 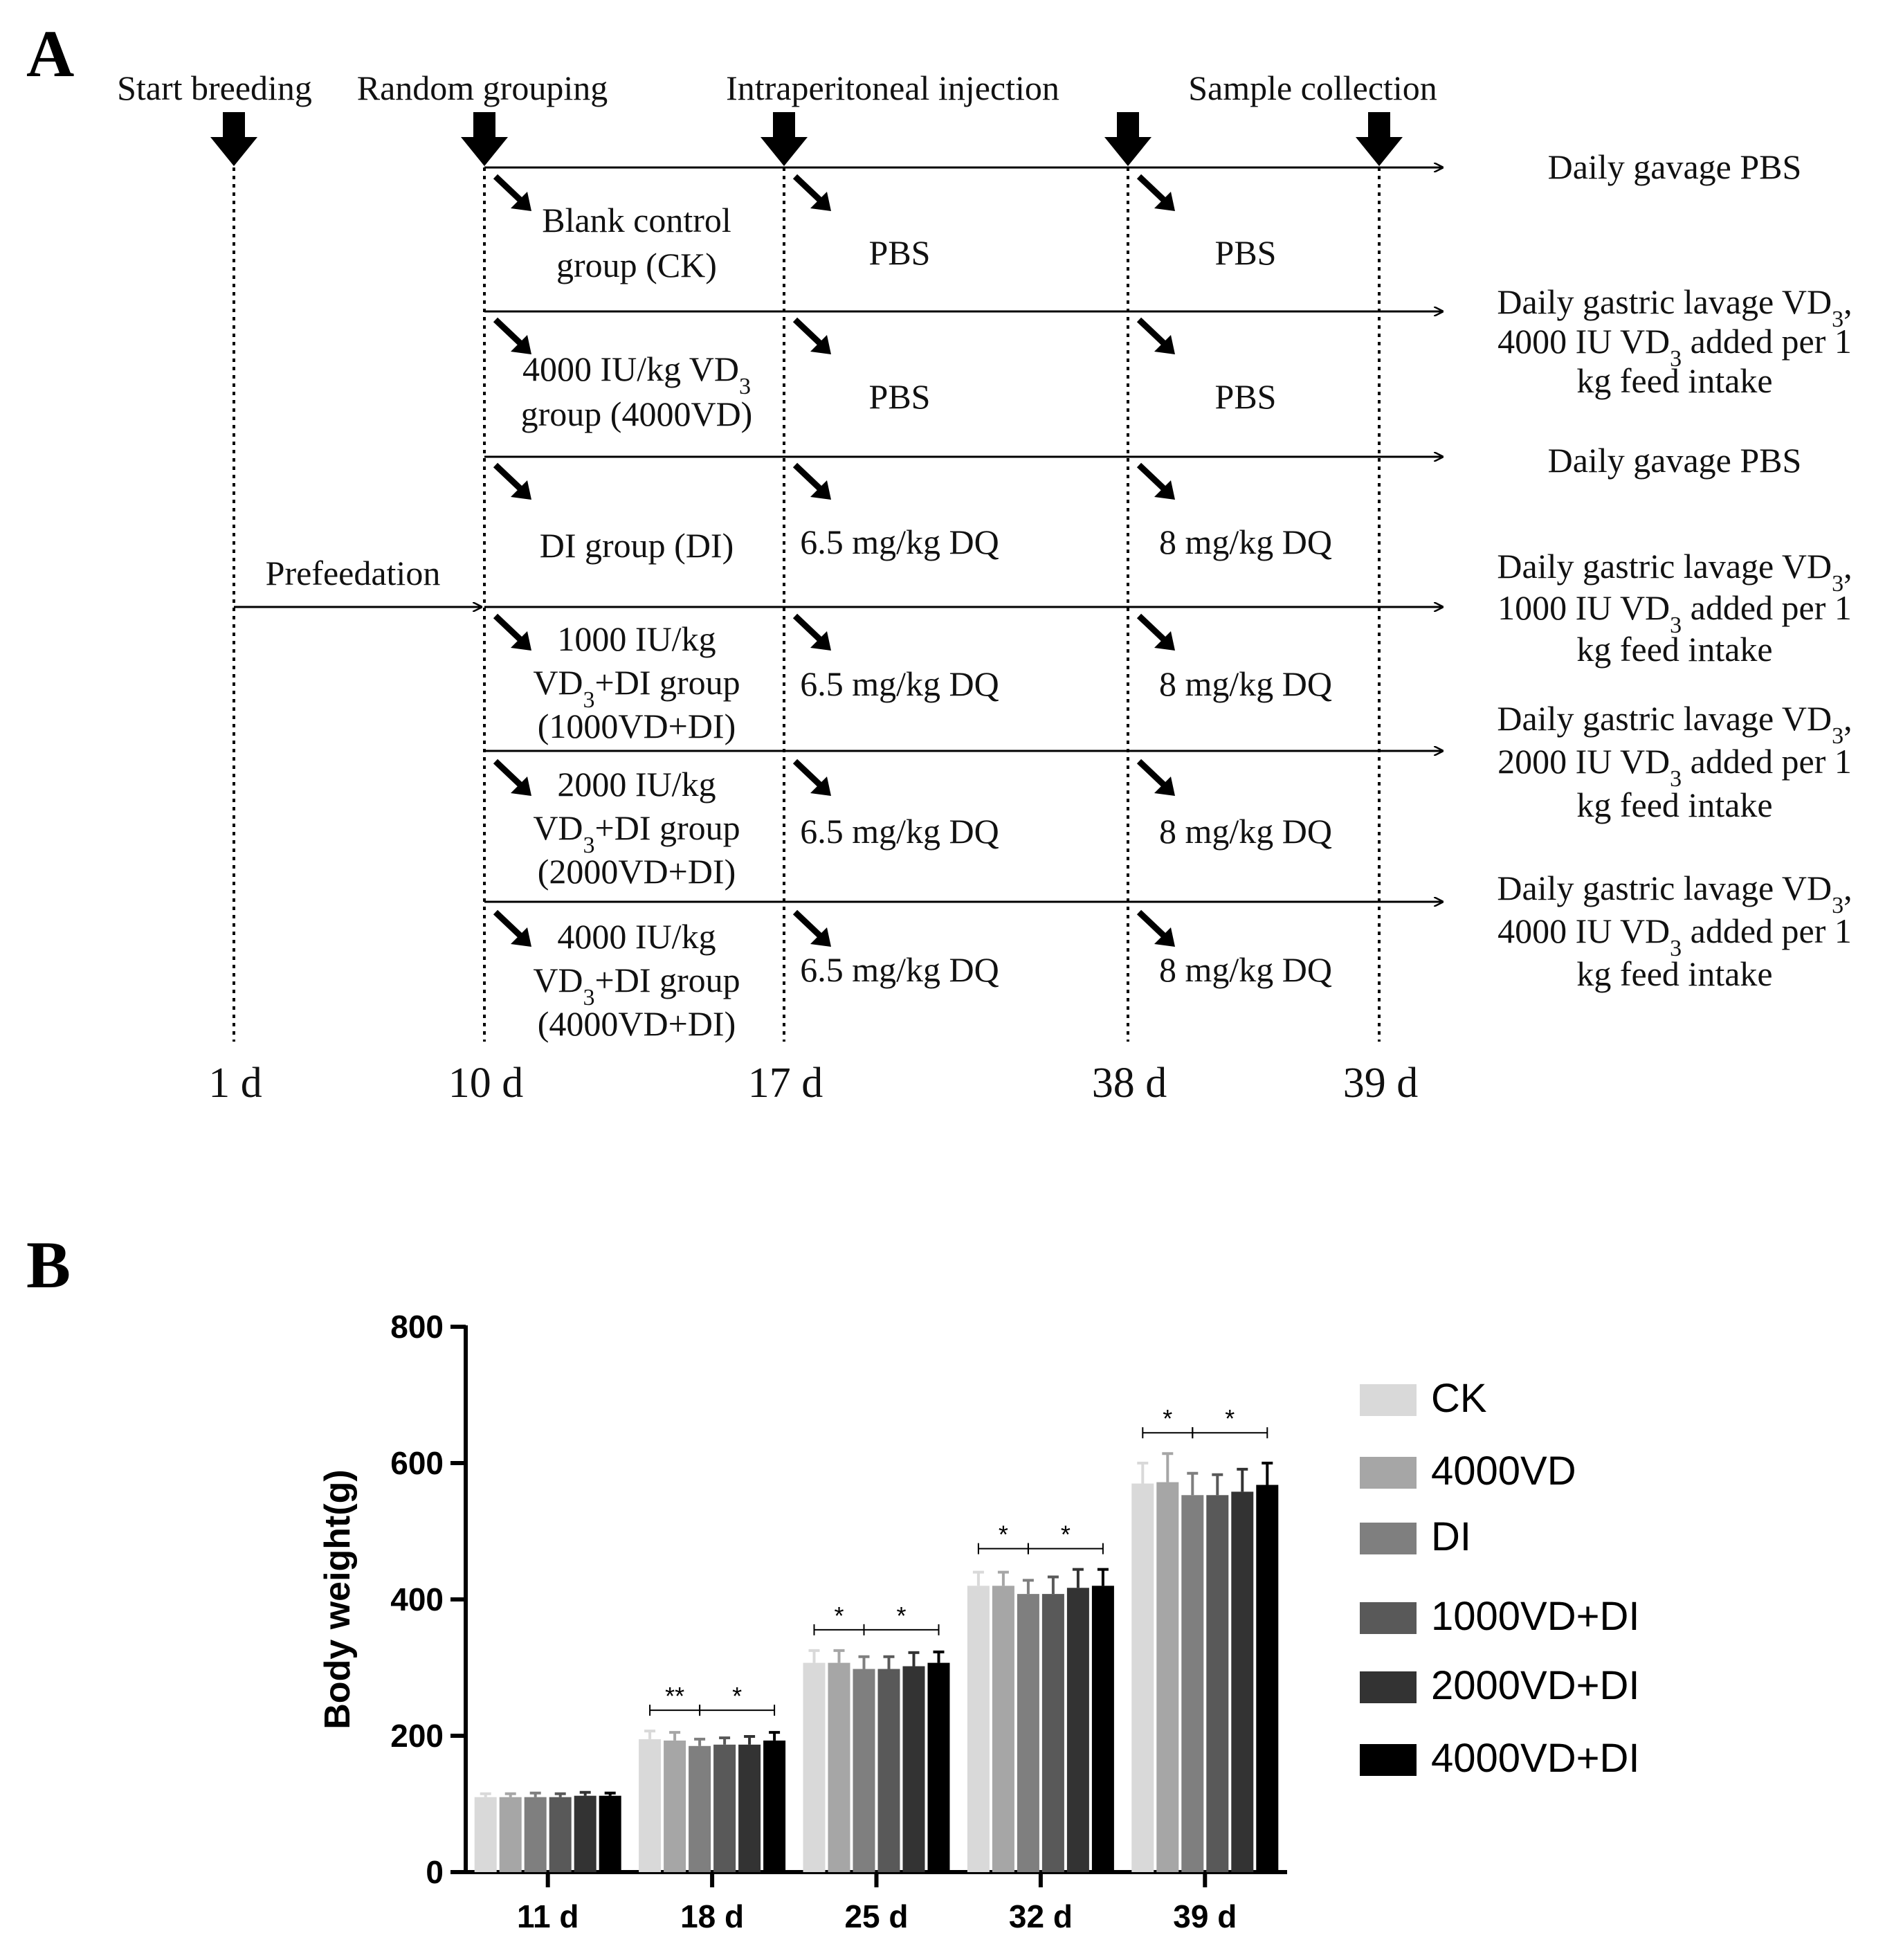 I want to click on x-tick-label: 18 d, so click(x=712, y=1916).